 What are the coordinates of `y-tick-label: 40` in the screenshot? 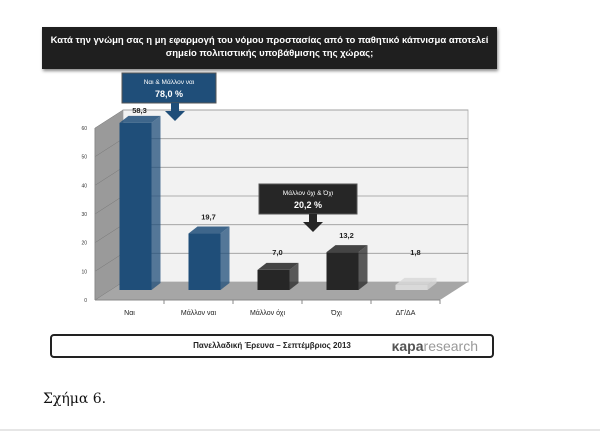 It's located at (84, 186).